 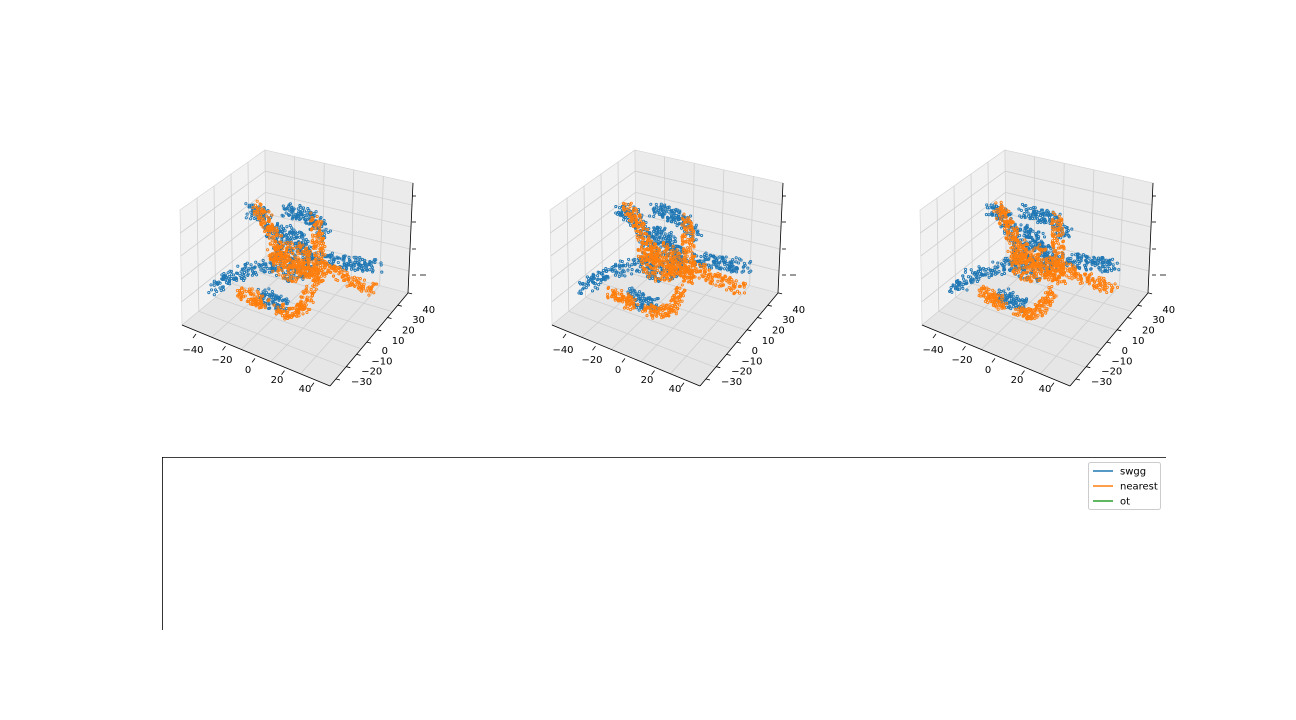 I want to click on y-tick-label: 30, so click(x=1158, y=320).